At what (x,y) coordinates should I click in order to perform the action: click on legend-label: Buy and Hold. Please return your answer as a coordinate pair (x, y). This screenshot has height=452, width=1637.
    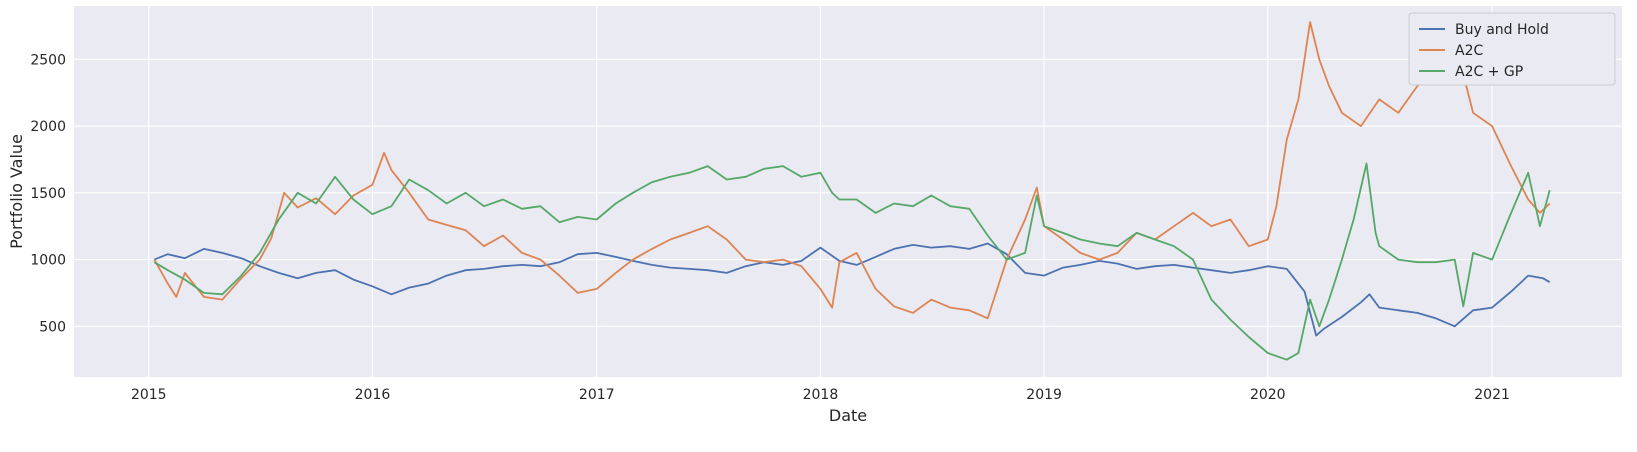
    Looking at the image, I should click on (1502, 30).